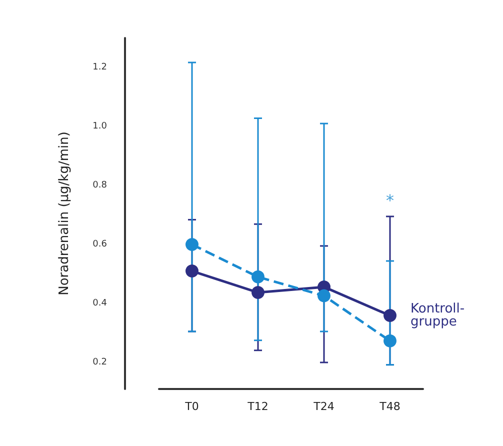 This screenshot has width=503, height=446. Describe the element at coordinates (100, 185) in the screenshot. I see `y-tick-label: 0.8` at that location.